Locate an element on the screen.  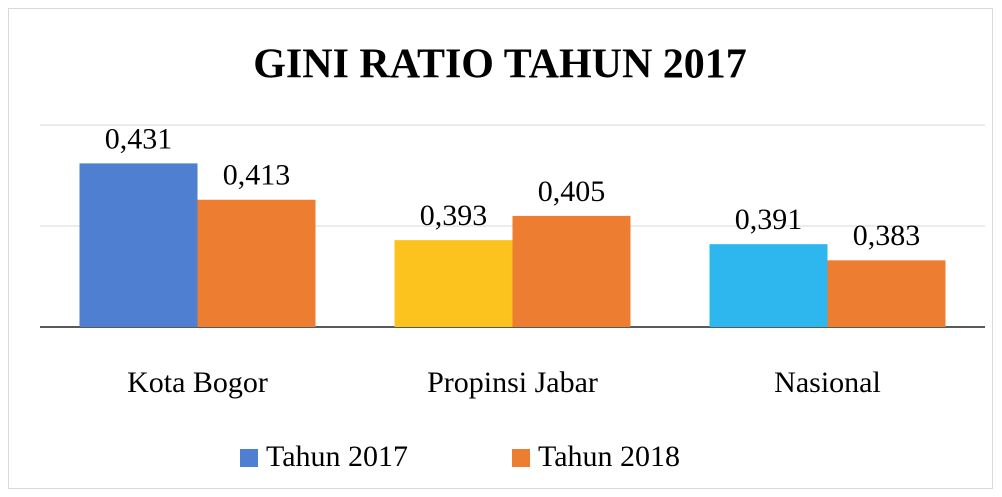
chart-title: GINI RATIO TAHUN 2017 is located at coordinates (500, 65).